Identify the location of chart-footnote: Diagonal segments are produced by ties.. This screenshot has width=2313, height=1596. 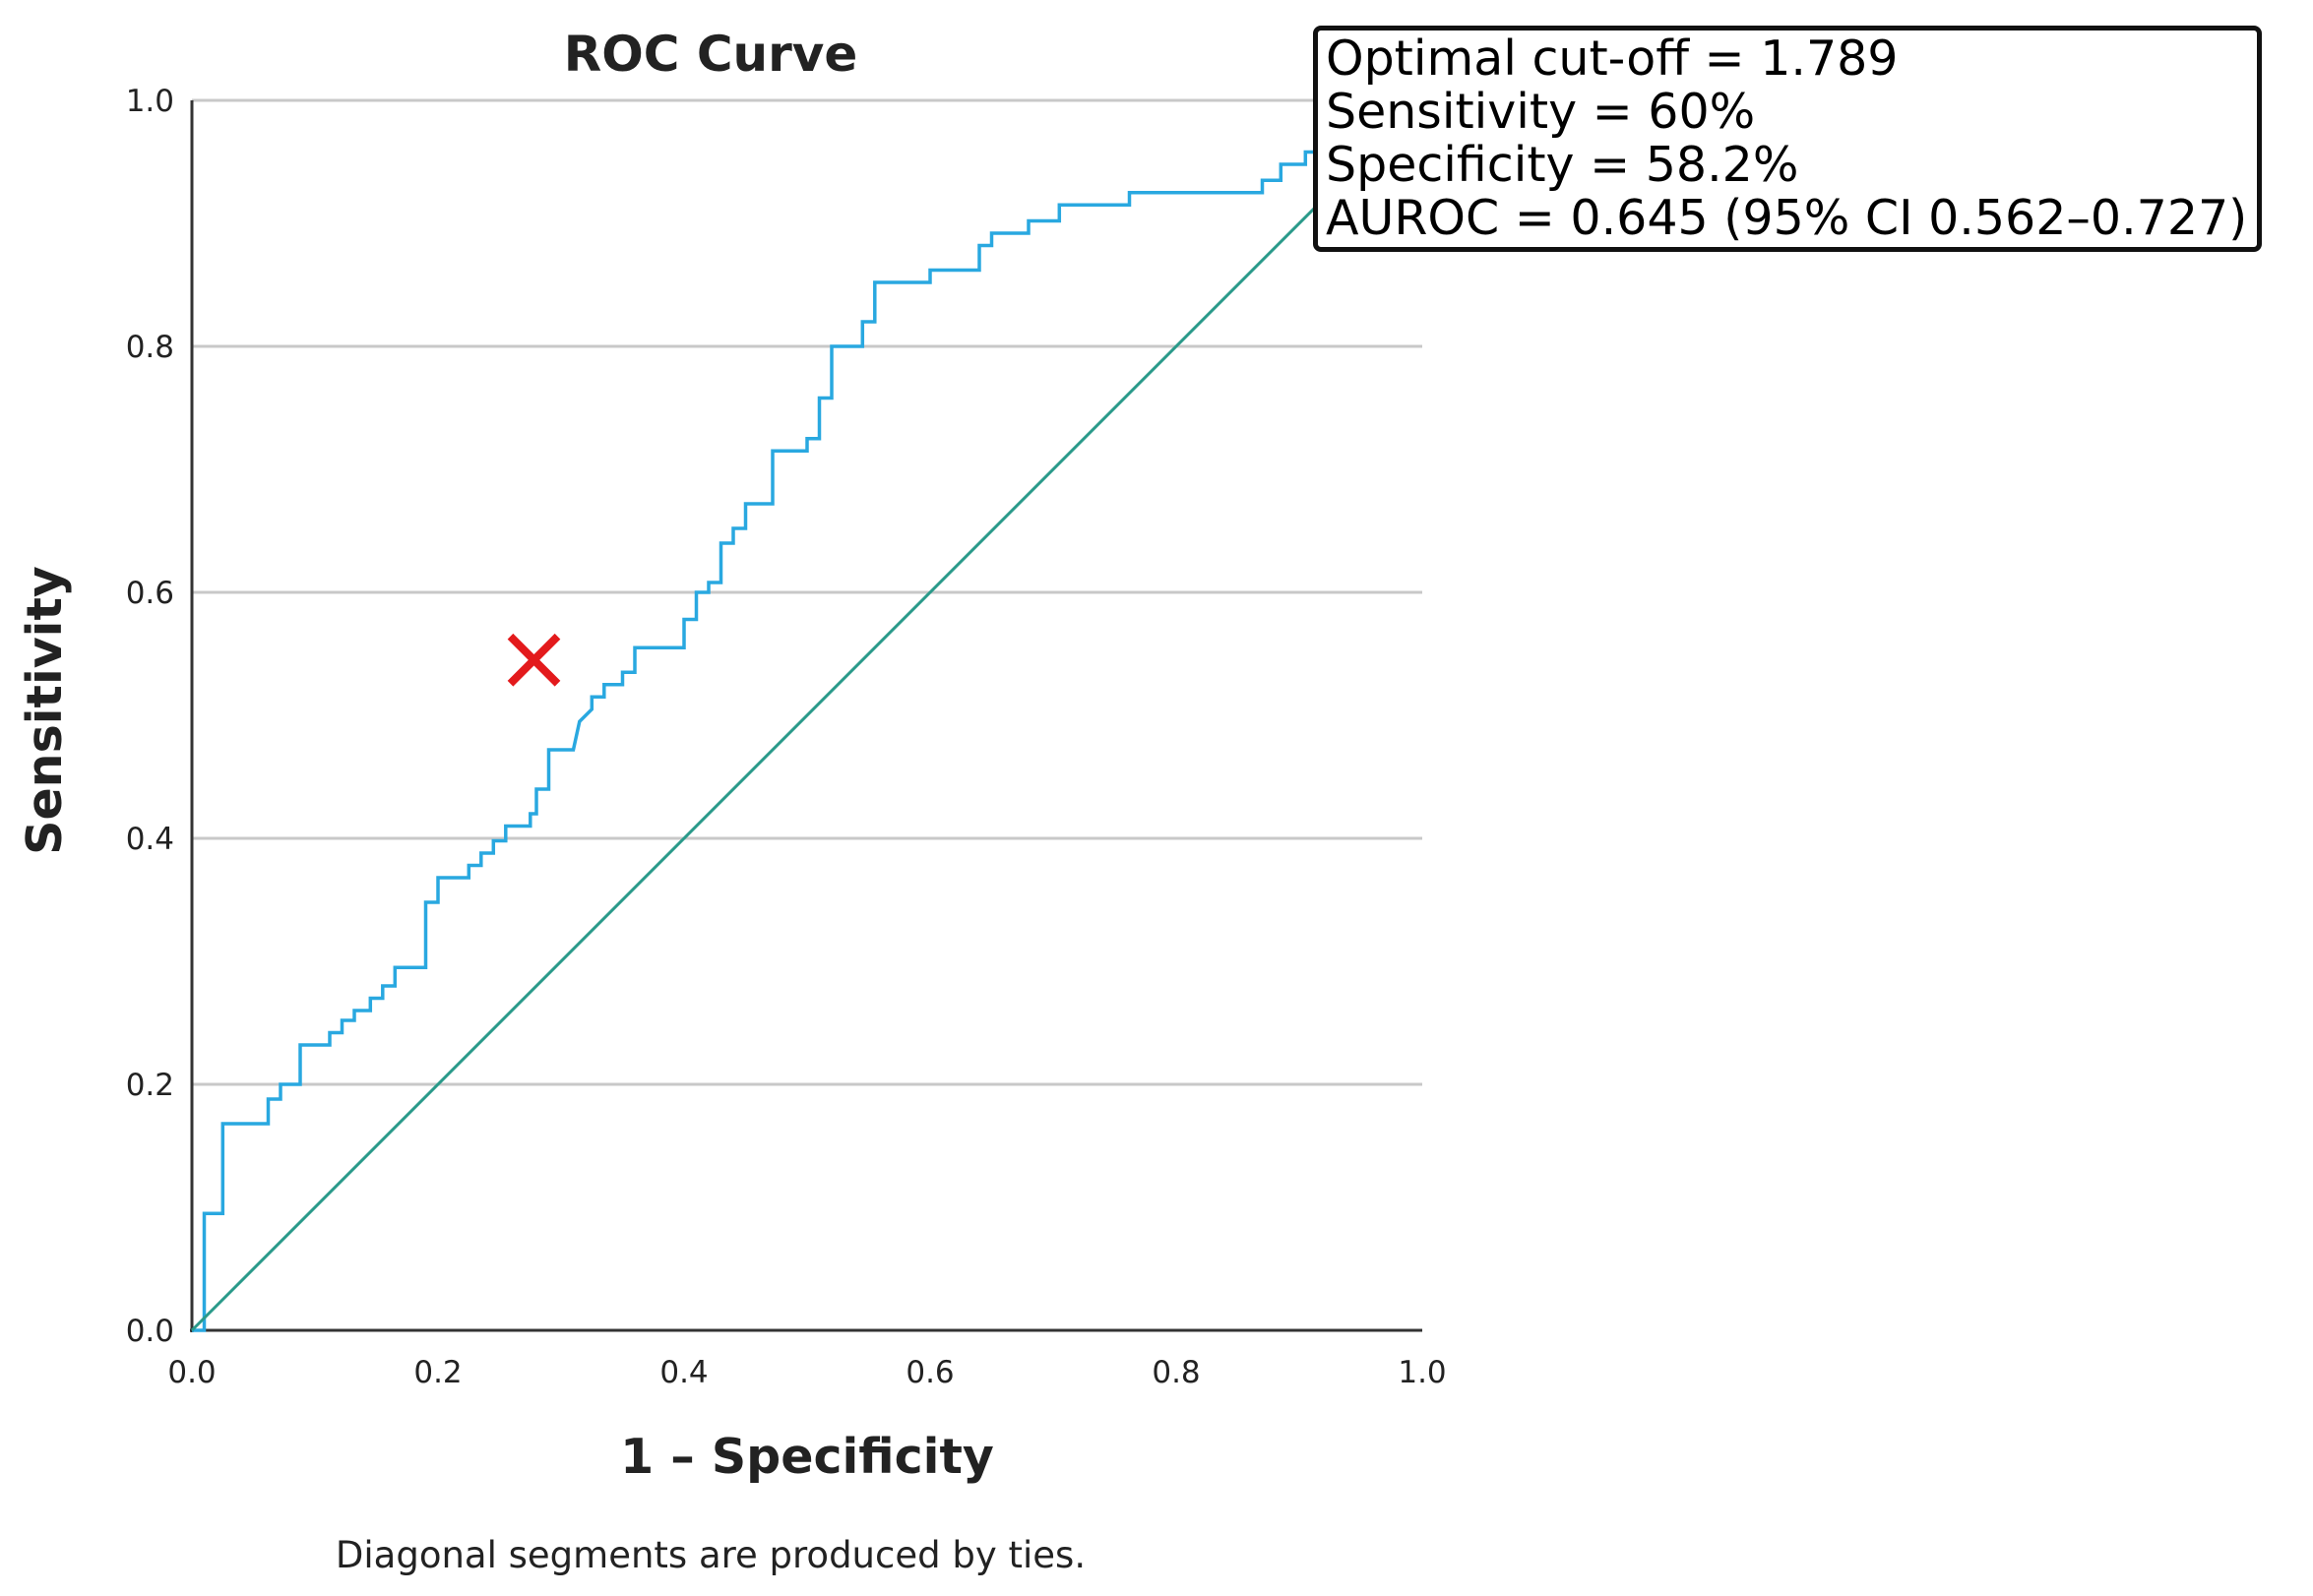
(711, 1555).